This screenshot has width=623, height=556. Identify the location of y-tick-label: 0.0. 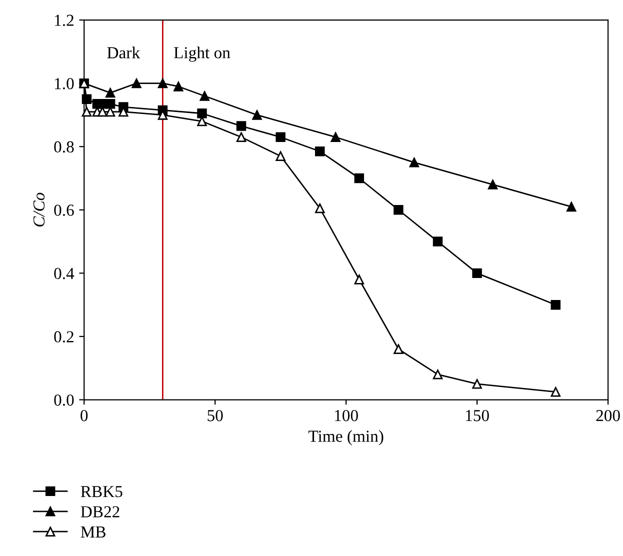
(64, 400).